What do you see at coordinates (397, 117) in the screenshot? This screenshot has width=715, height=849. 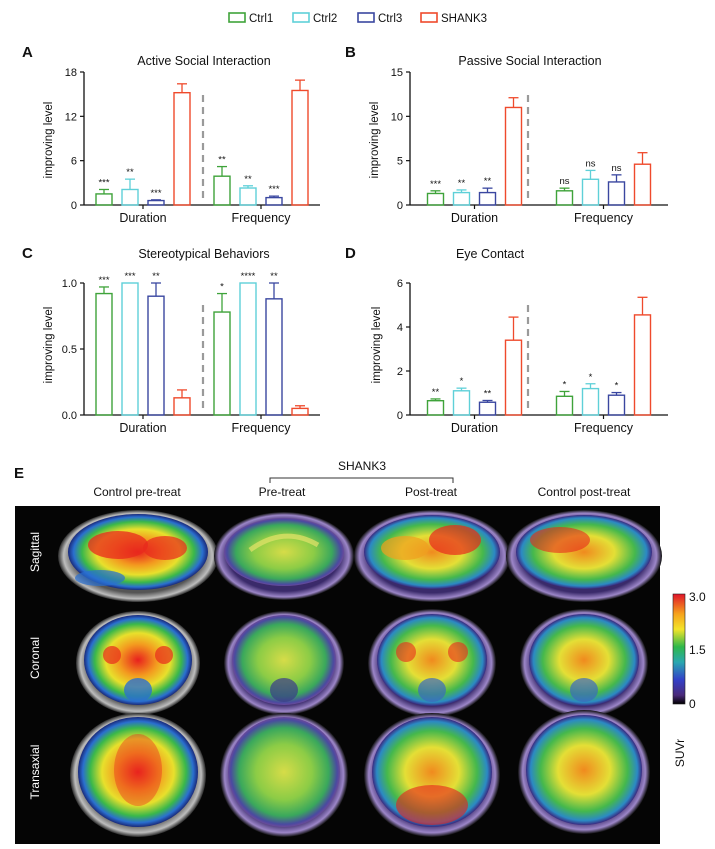 I see `y-tick-label: 10` at bounding box center [397, 117].